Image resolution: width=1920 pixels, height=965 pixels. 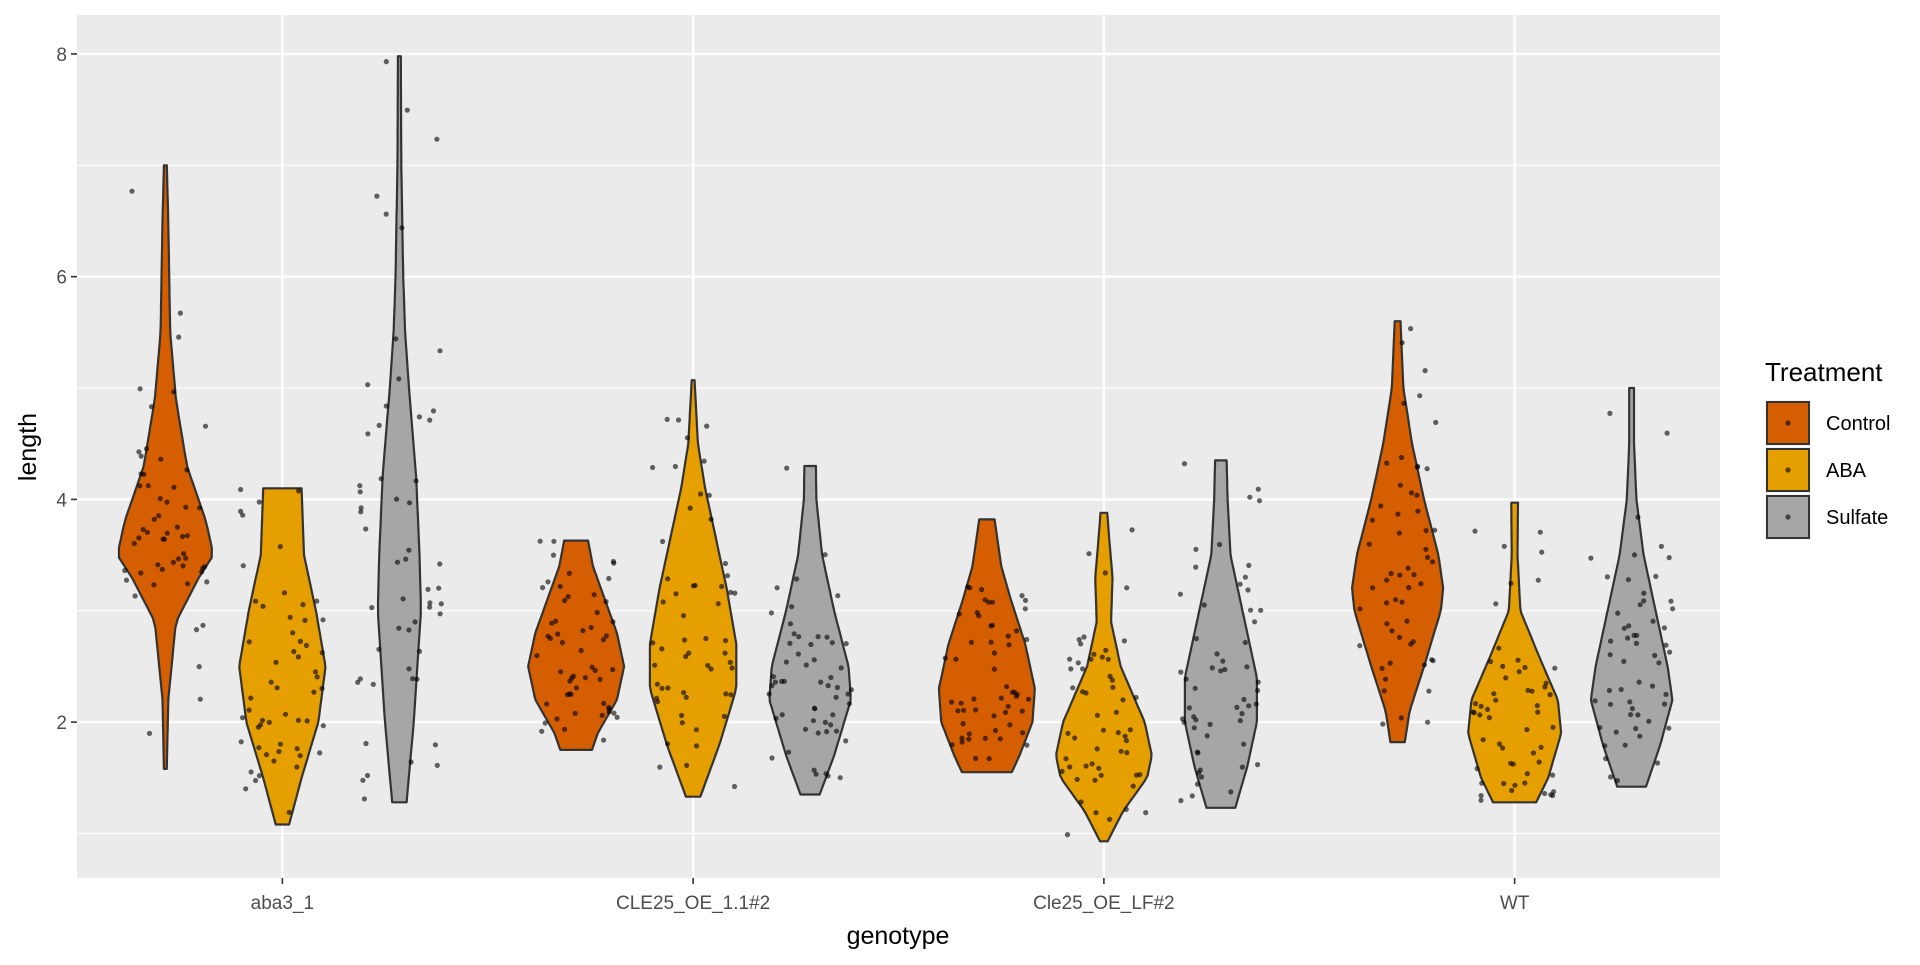 I want to click on legend-label: Sulfate, so click(x=1857, y=518).